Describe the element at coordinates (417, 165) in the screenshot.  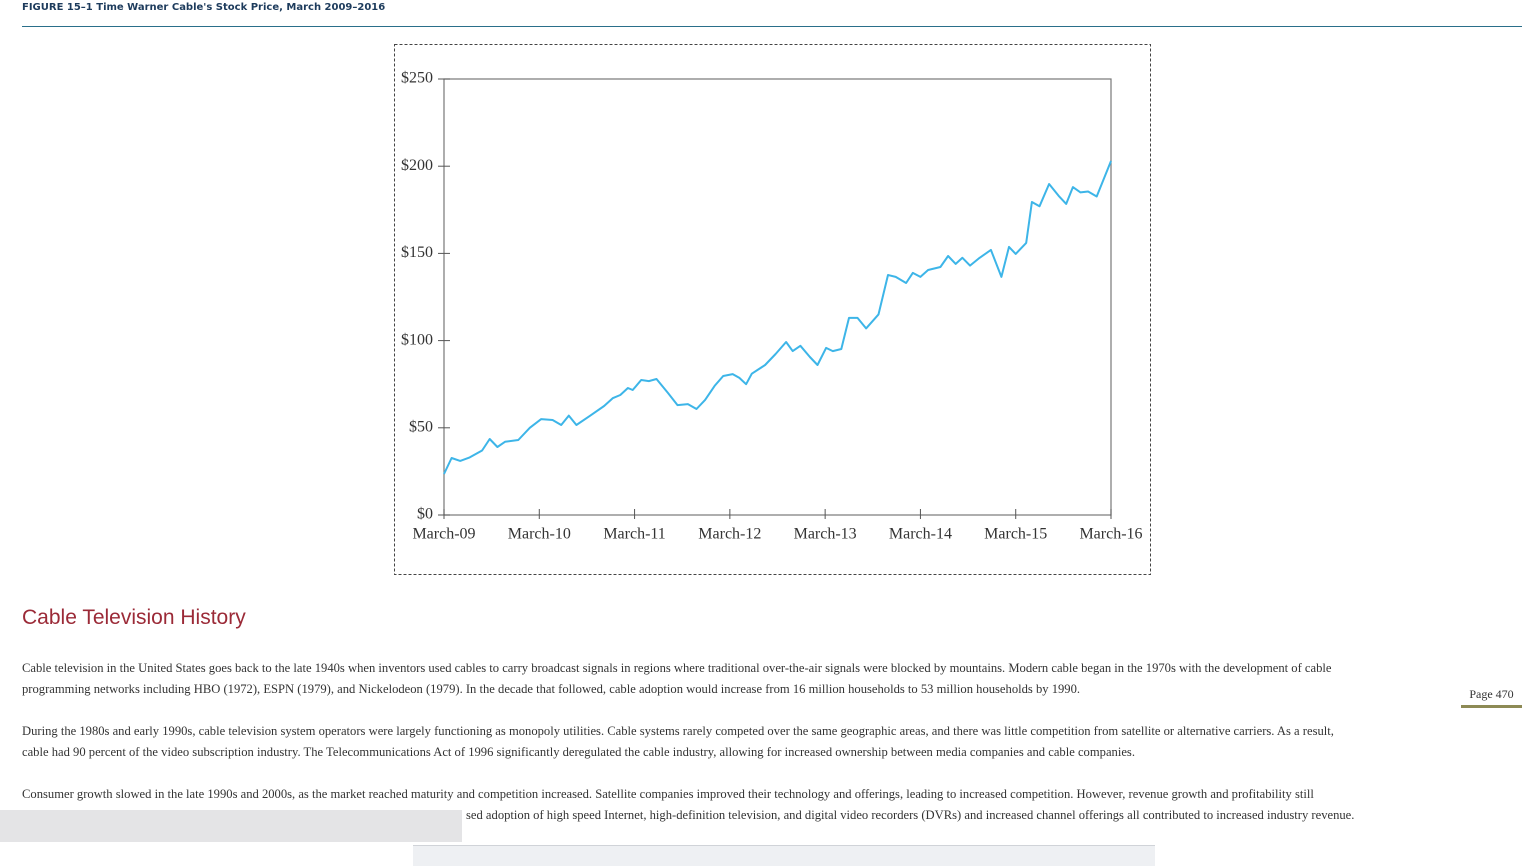
I see `y-tick-label: $200` at that location.